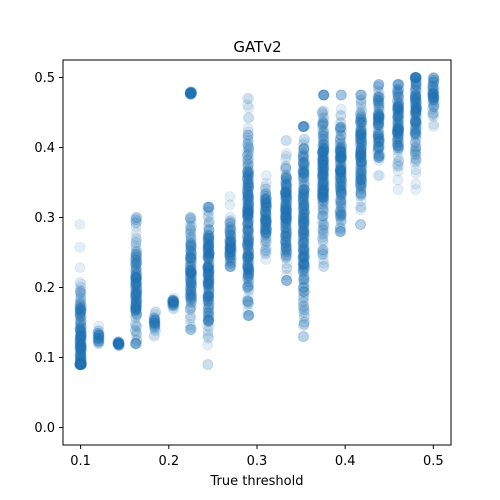 The width and height of the screenshot is (500, 500). What do you see at coordinates (168, 461) in the screenshot?
I see `x-tick-label: 0.2` at bounding box center [168, 461].